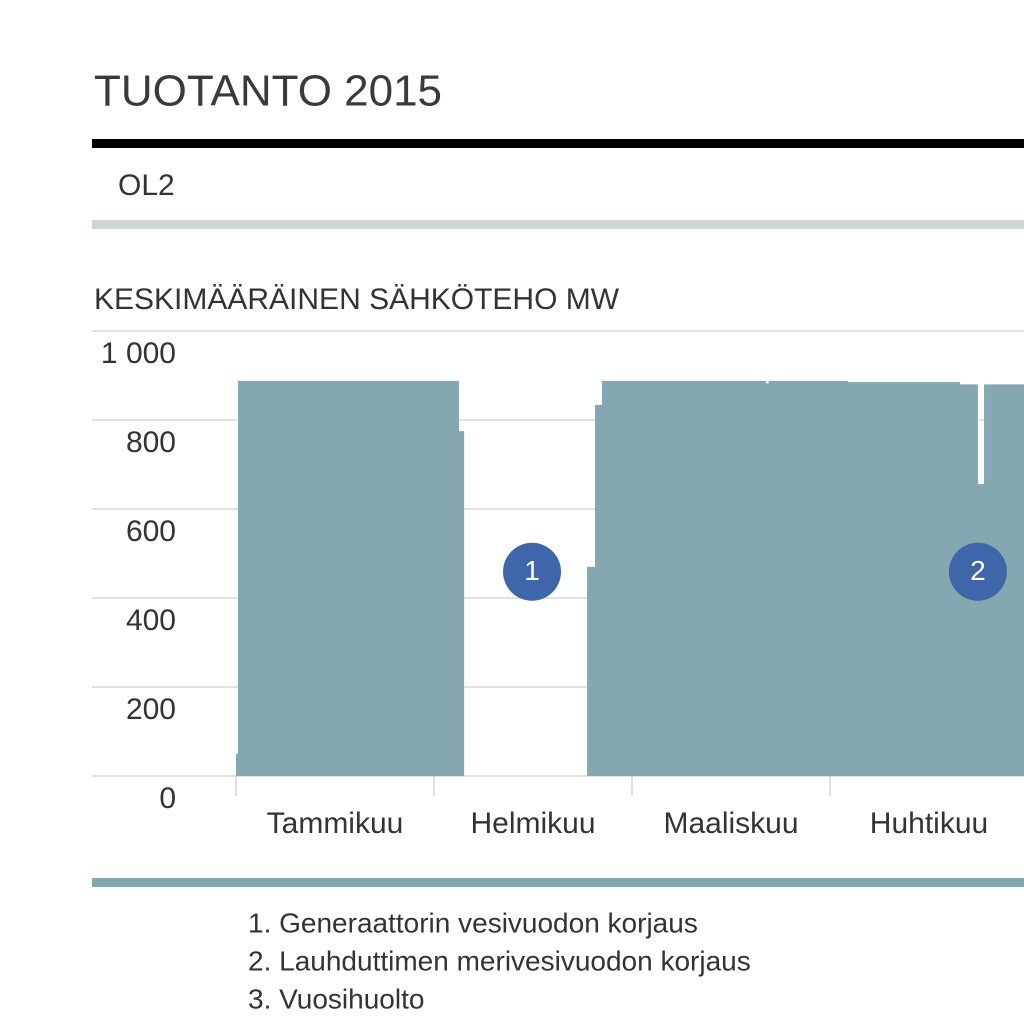 The width and height of the screenshot is (1024, 1029). What do you see at coordinates (268, 91) in the screenshot?
I see `title: TUOTANTO 2015` at bounding box center [268, 91].